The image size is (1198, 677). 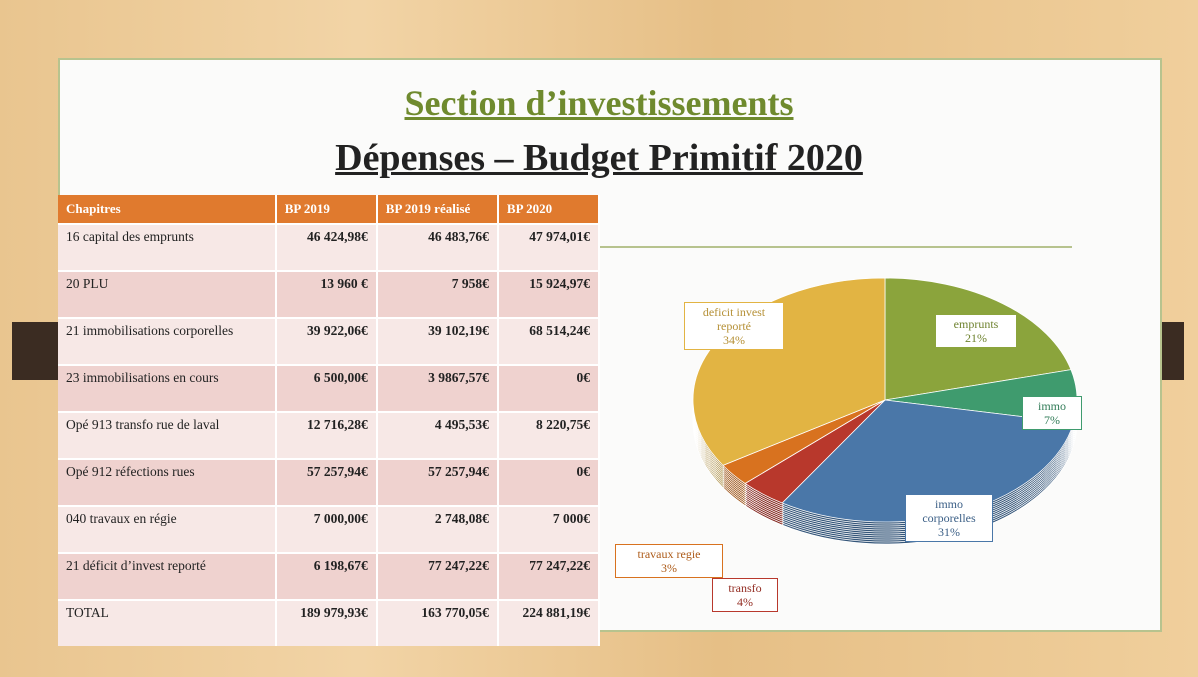 I want to click on label-name: transfo, so click(x=745, y=588).